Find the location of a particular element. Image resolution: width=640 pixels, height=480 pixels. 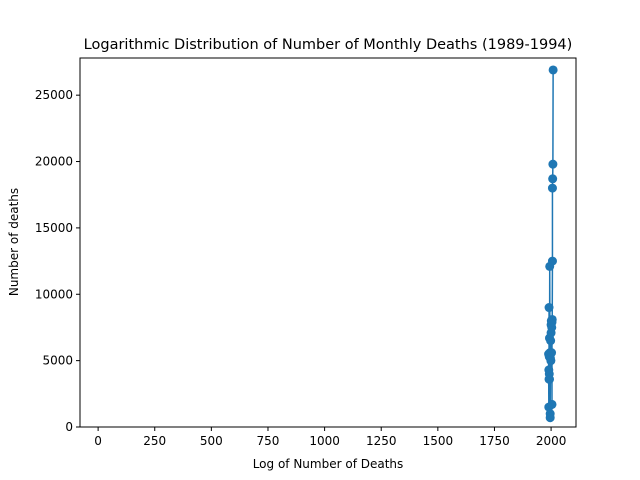

x-tick-label: 500 is located at coordinates (211, 441).